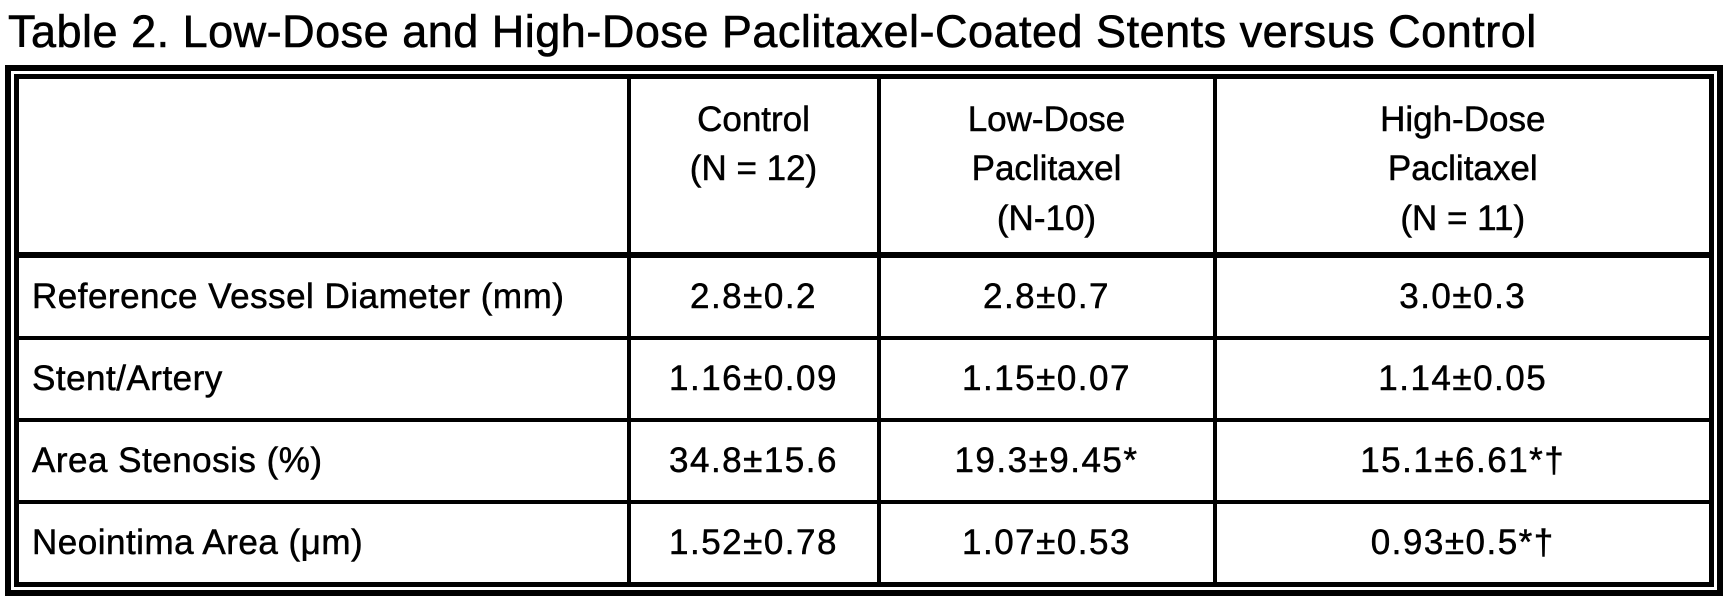 The width and height of the screenshot is (1729, 599). I want to click on cell-value: 2.8±0.7, so click(1046, 296).